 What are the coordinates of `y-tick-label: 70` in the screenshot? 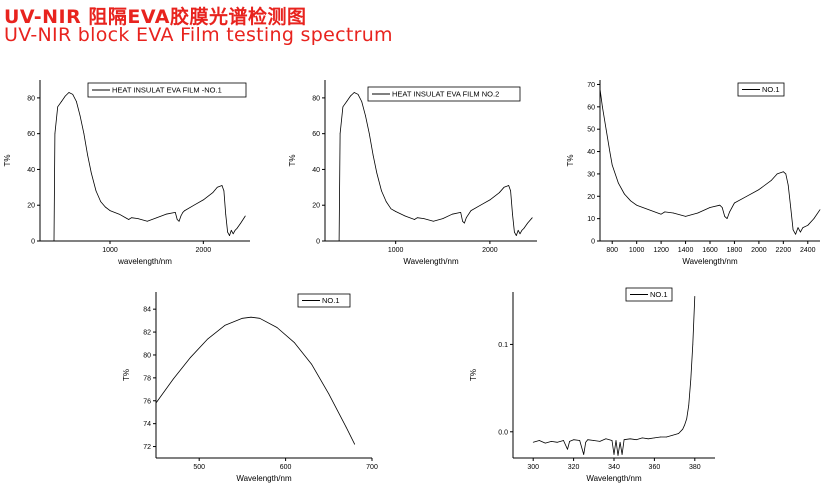 It's located at (591, 85).